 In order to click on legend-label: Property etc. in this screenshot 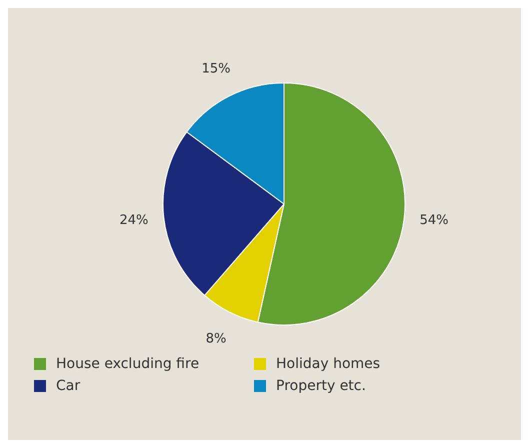, I will do `click(321, 386)`.